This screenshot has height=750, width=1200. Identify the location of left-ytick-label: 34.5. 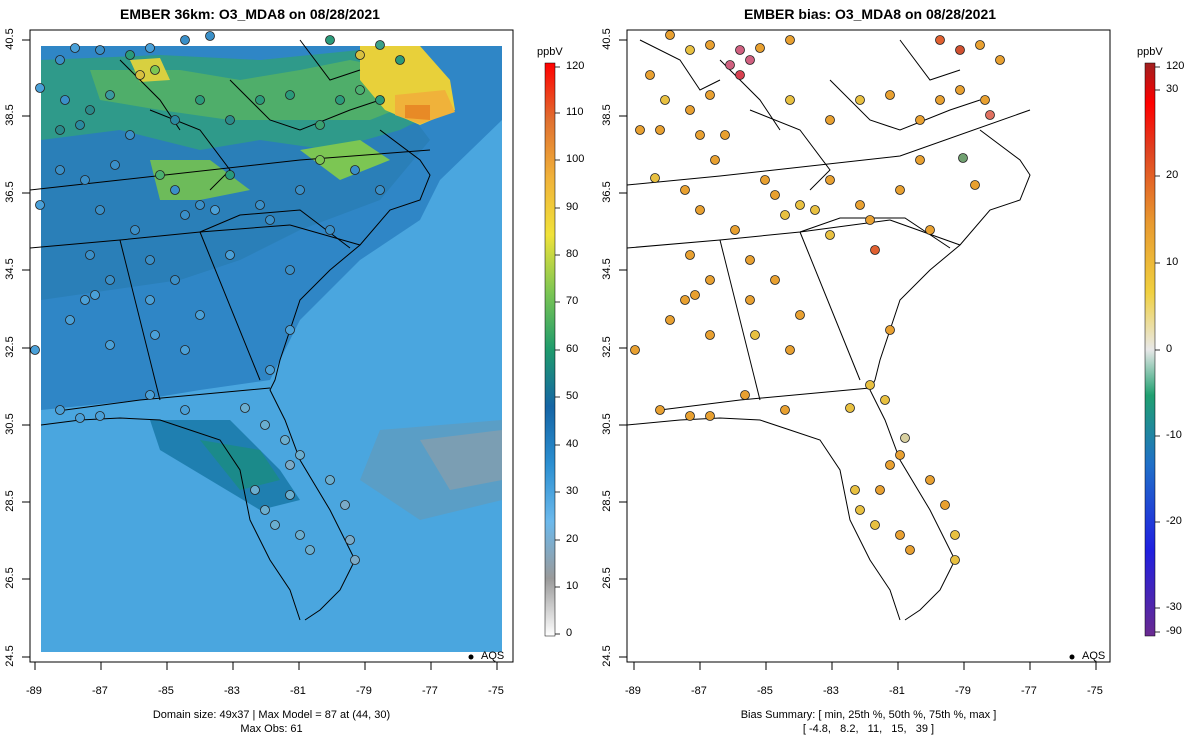
(10, 269).